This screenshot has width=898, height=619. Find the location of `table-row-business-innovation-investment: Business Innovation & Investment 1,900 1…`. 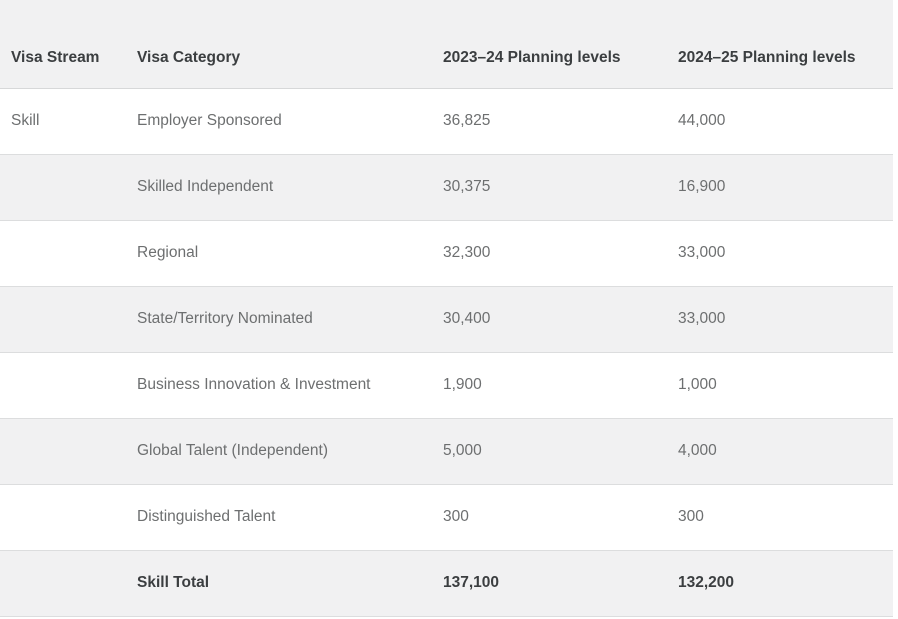

table-row-business-innovation-investment: Business Innovation & Investment 1,900 1… is located at coordinates (446, 385).